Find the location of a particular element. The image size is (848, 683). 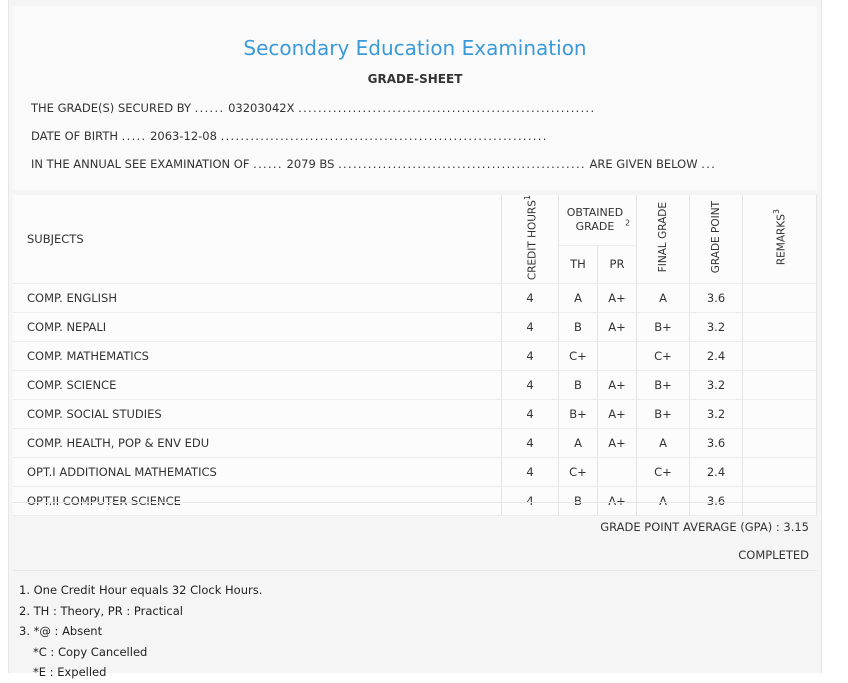

date-of-birth: 2063-12-08 is located at coordinates (183, 136).